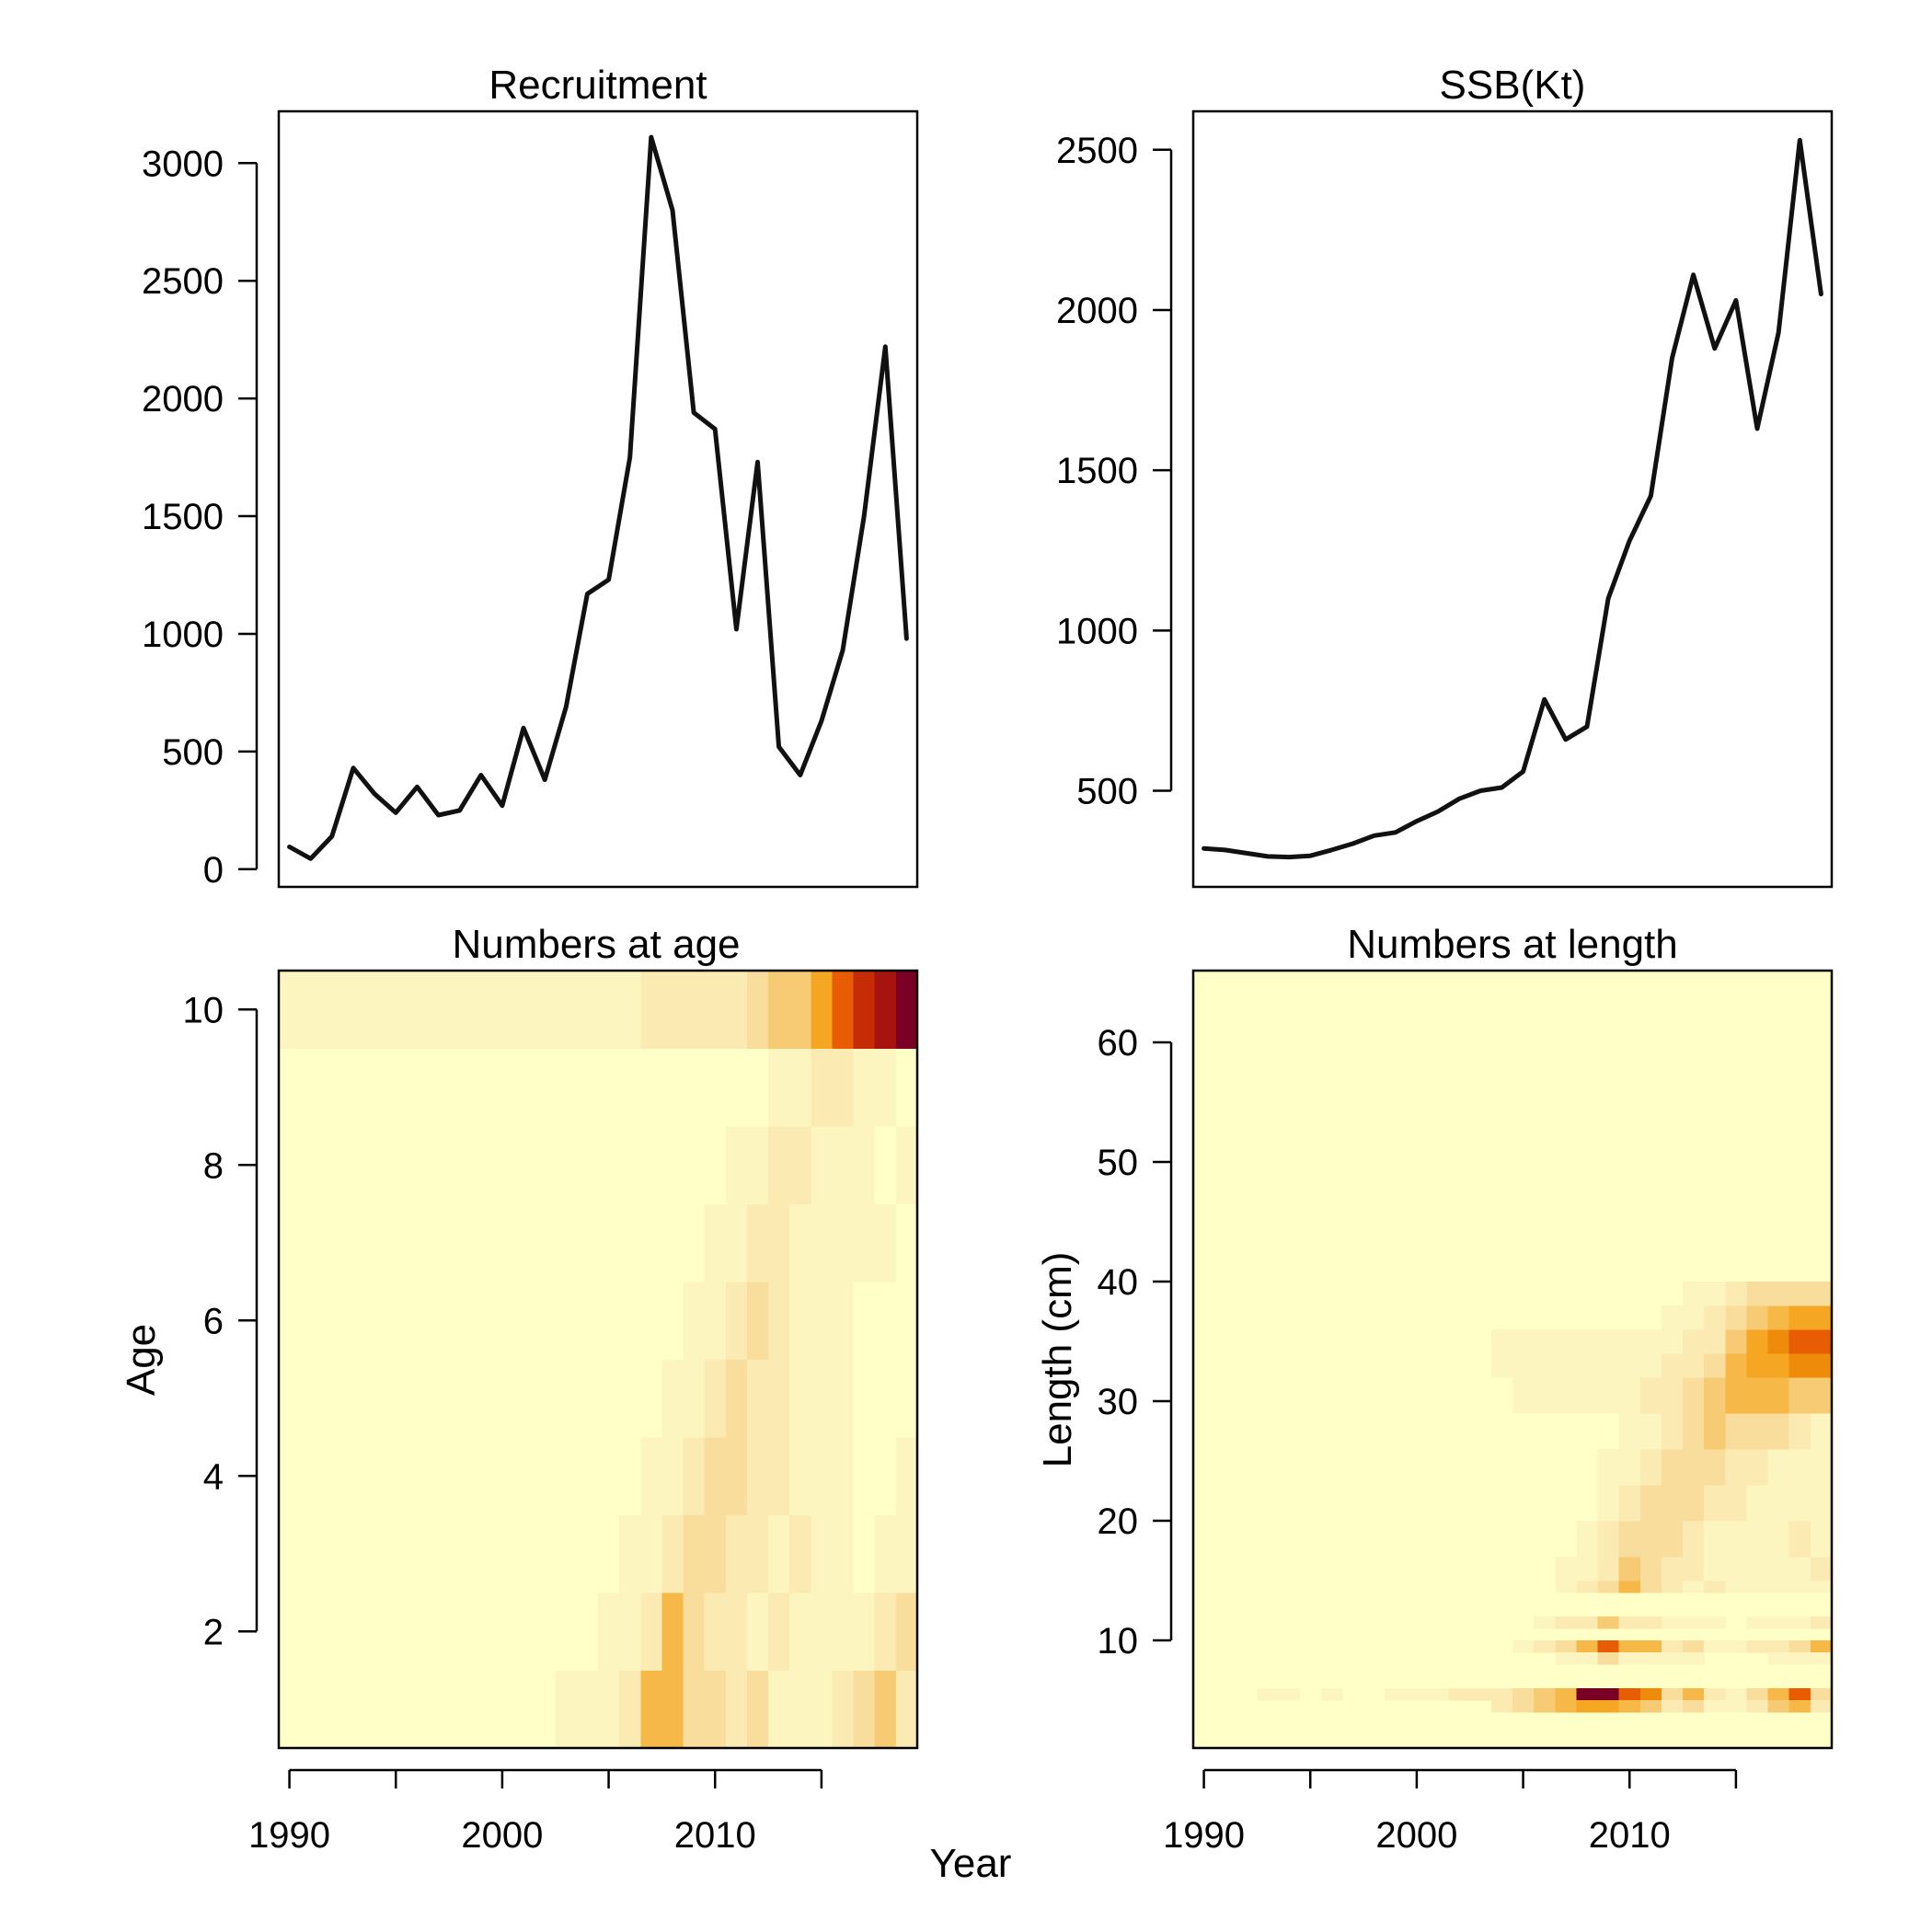  I want to click on ssb-frame, so click(1512, 499).